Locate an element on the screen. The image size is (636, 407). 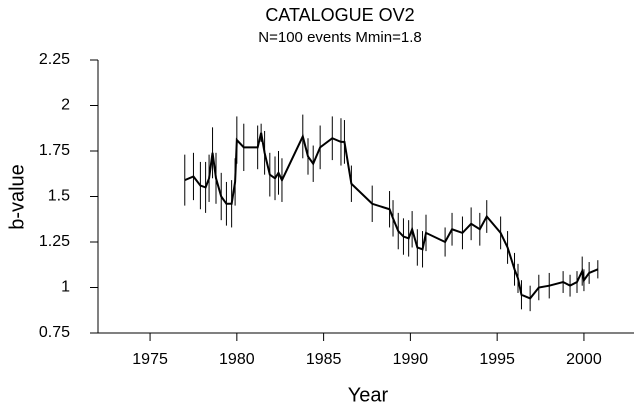
y-tick-label: 1.25 is located at coordinates (54, 241).